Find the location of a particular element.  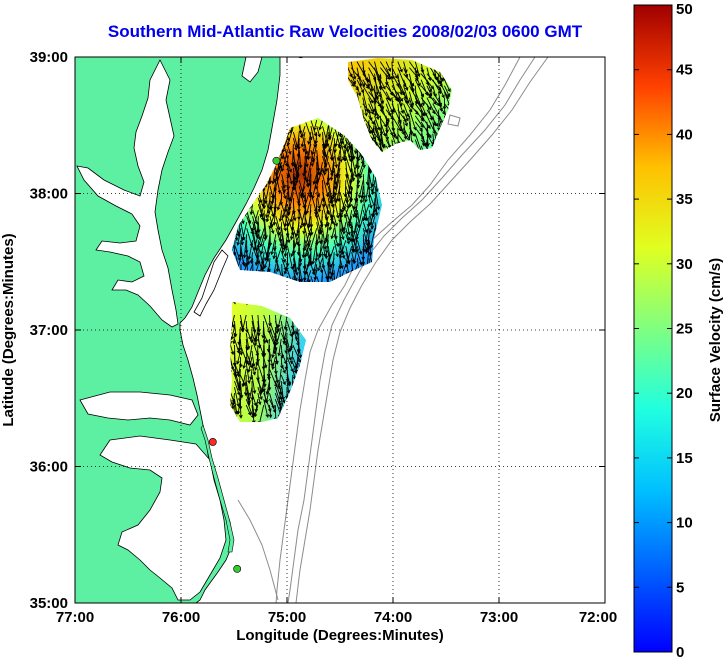

colorbar-tick-label: 15 is located at coordinates (684, 458).